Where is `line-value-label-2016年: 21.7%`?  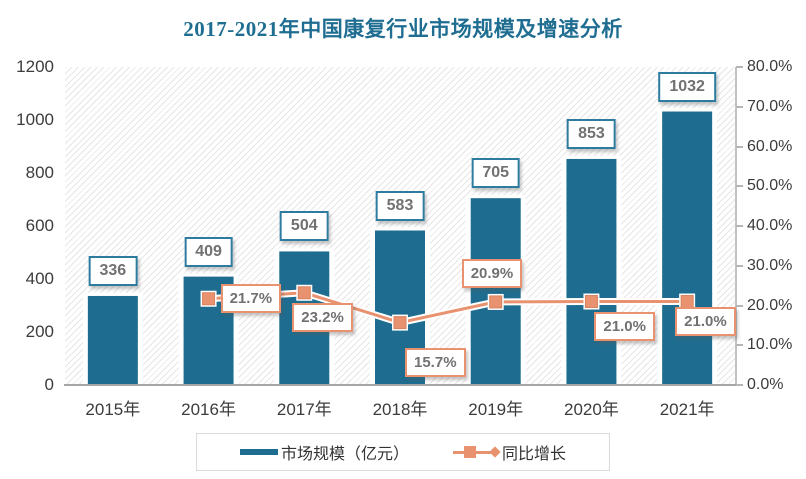 line-value-label-2016年: 21.7% is located at coordinates (251, 298).